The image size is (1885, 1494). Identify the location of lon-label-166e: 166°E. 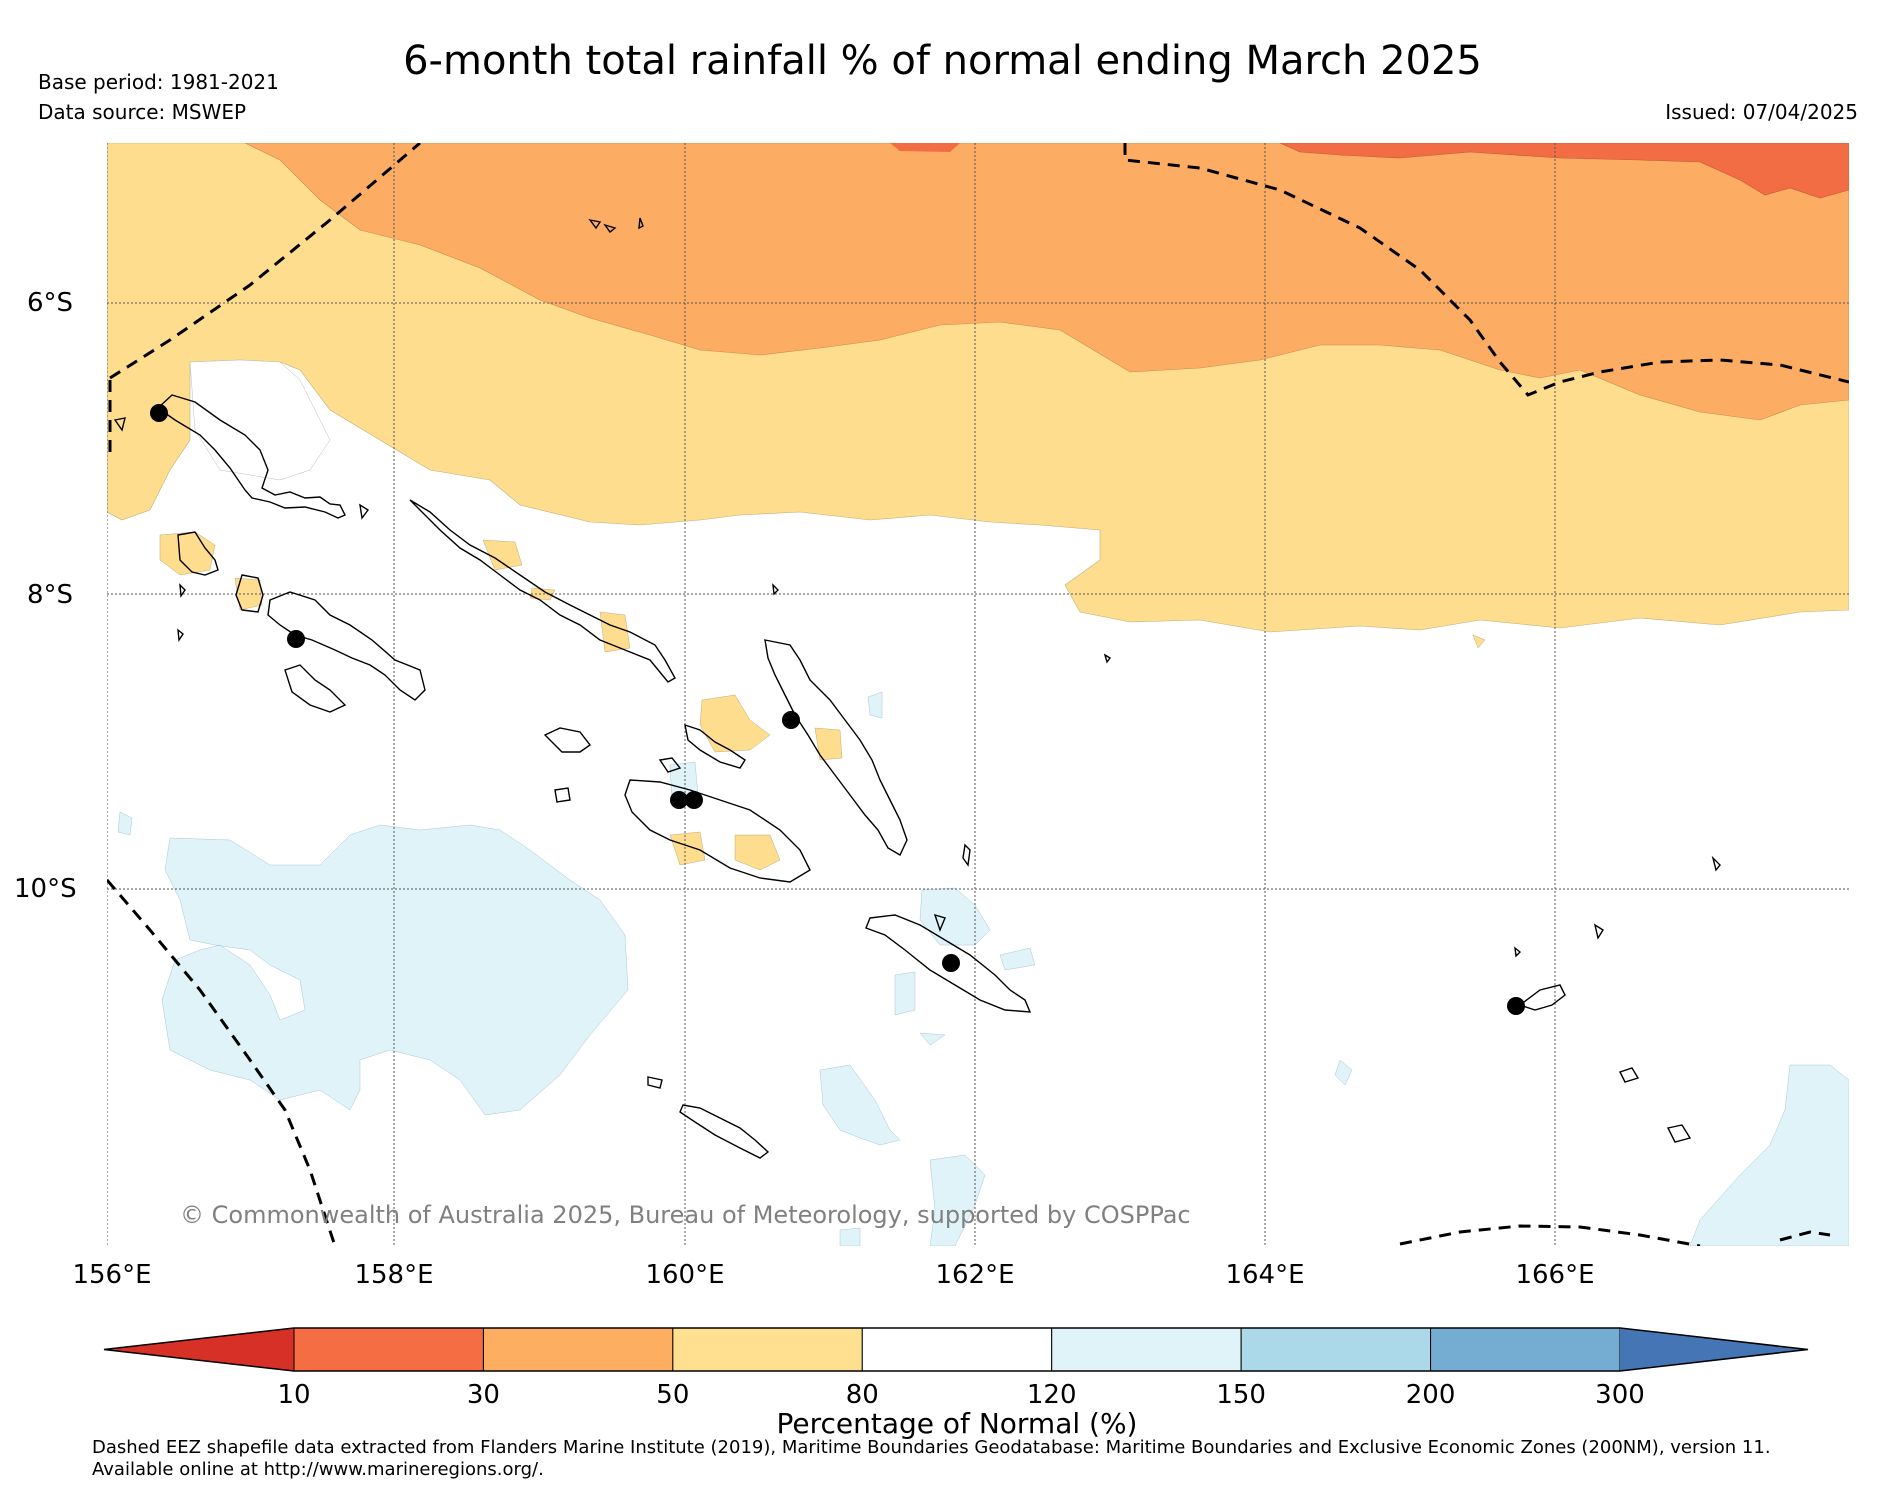
(1554, 1275).